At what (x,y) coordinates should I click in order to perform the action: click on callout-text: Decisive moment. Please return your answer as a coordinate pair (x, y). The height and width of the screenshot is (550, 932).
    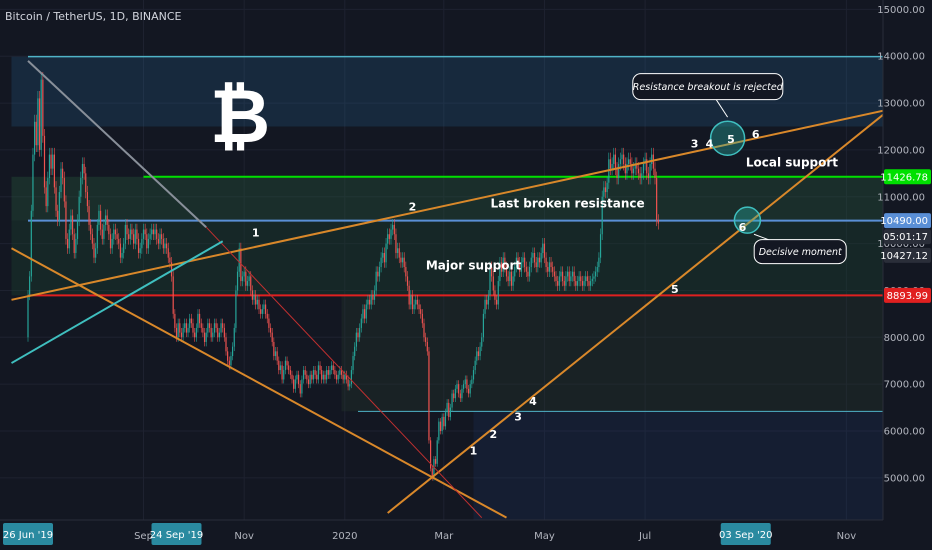
    Looking at the image, I should click on (801, 252).